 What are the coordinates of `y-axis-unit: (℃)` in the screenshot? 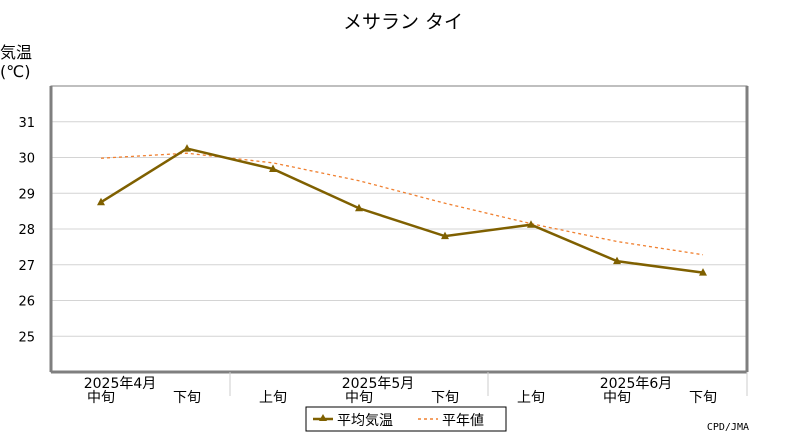 It's located at (15, 71).